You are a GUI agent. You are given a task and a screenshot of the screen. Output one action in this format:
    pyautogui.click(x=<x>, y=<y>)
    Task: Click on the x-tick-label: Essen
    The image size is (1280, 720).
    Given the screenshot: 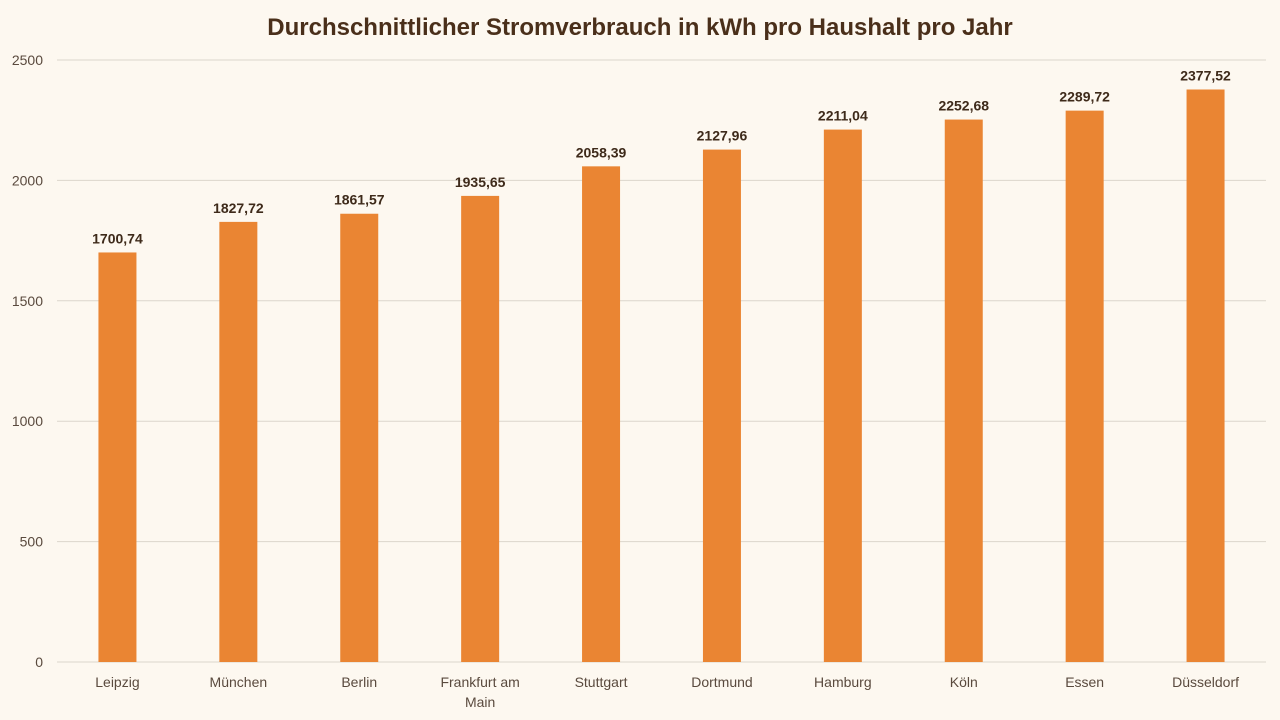 What is the action you would take?
    pyautogui.click(x=1084, y=682)
    